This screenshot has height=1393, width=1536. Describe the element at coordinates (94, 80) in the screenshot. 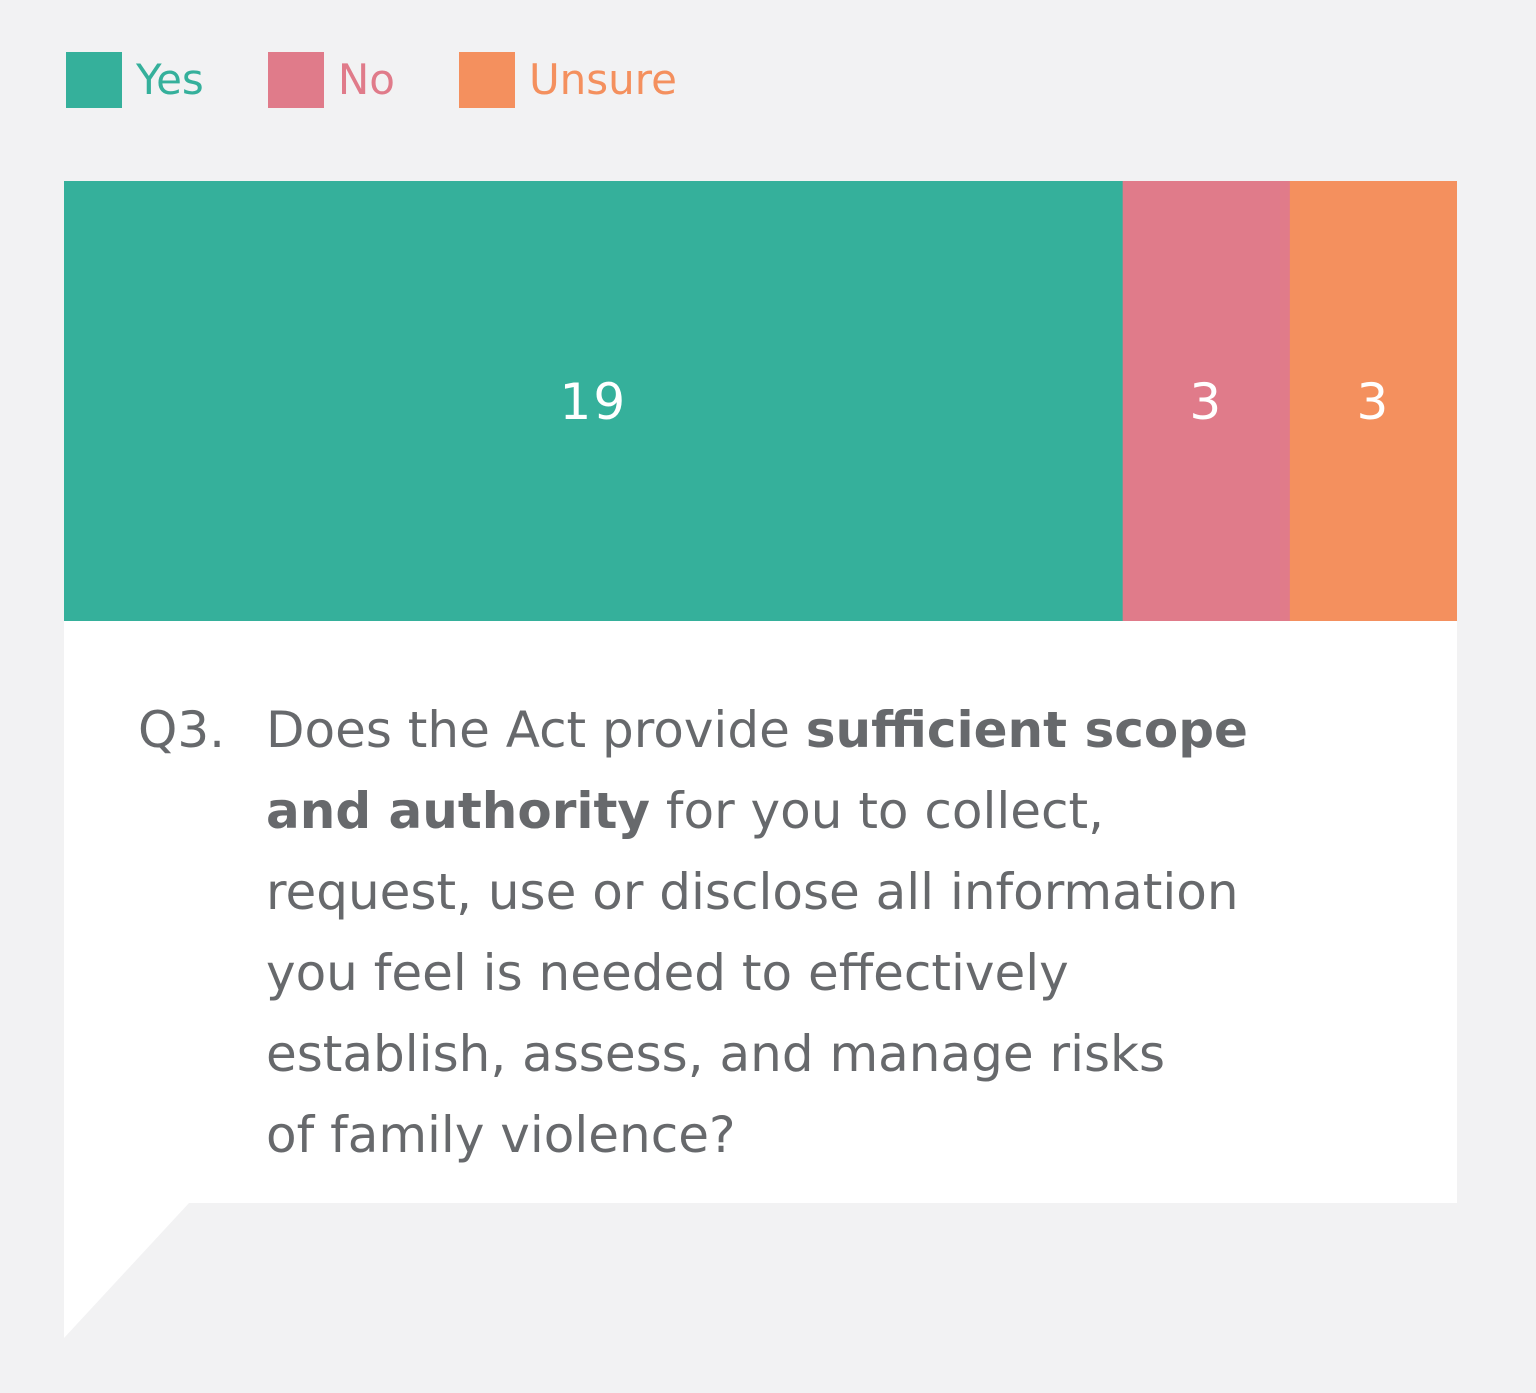

I see `legend-swatch-yes` at that location.